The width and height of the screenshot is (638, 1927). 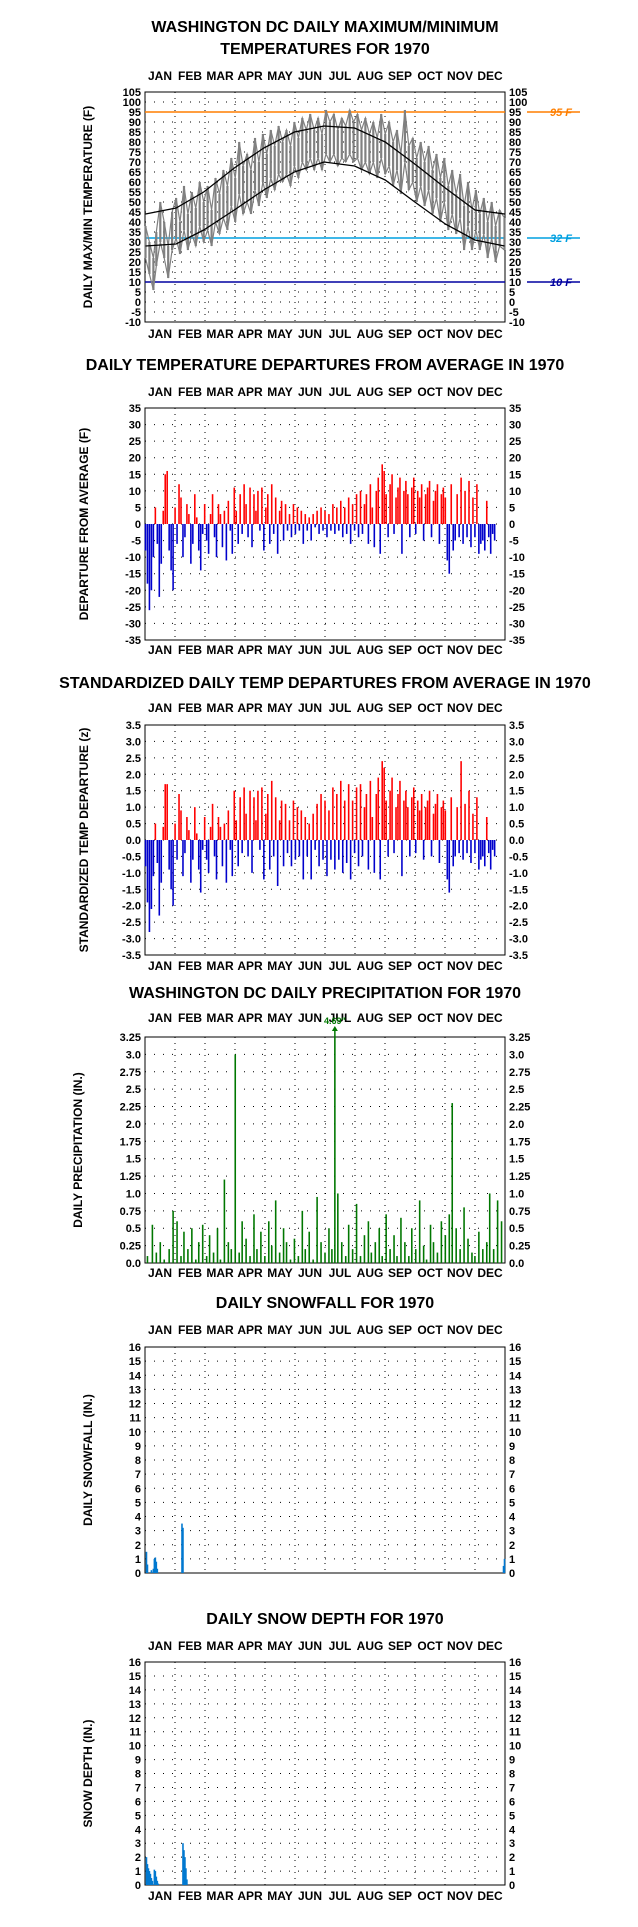 I want to click on y-tick-label: 50, so click(x=135, y=203).